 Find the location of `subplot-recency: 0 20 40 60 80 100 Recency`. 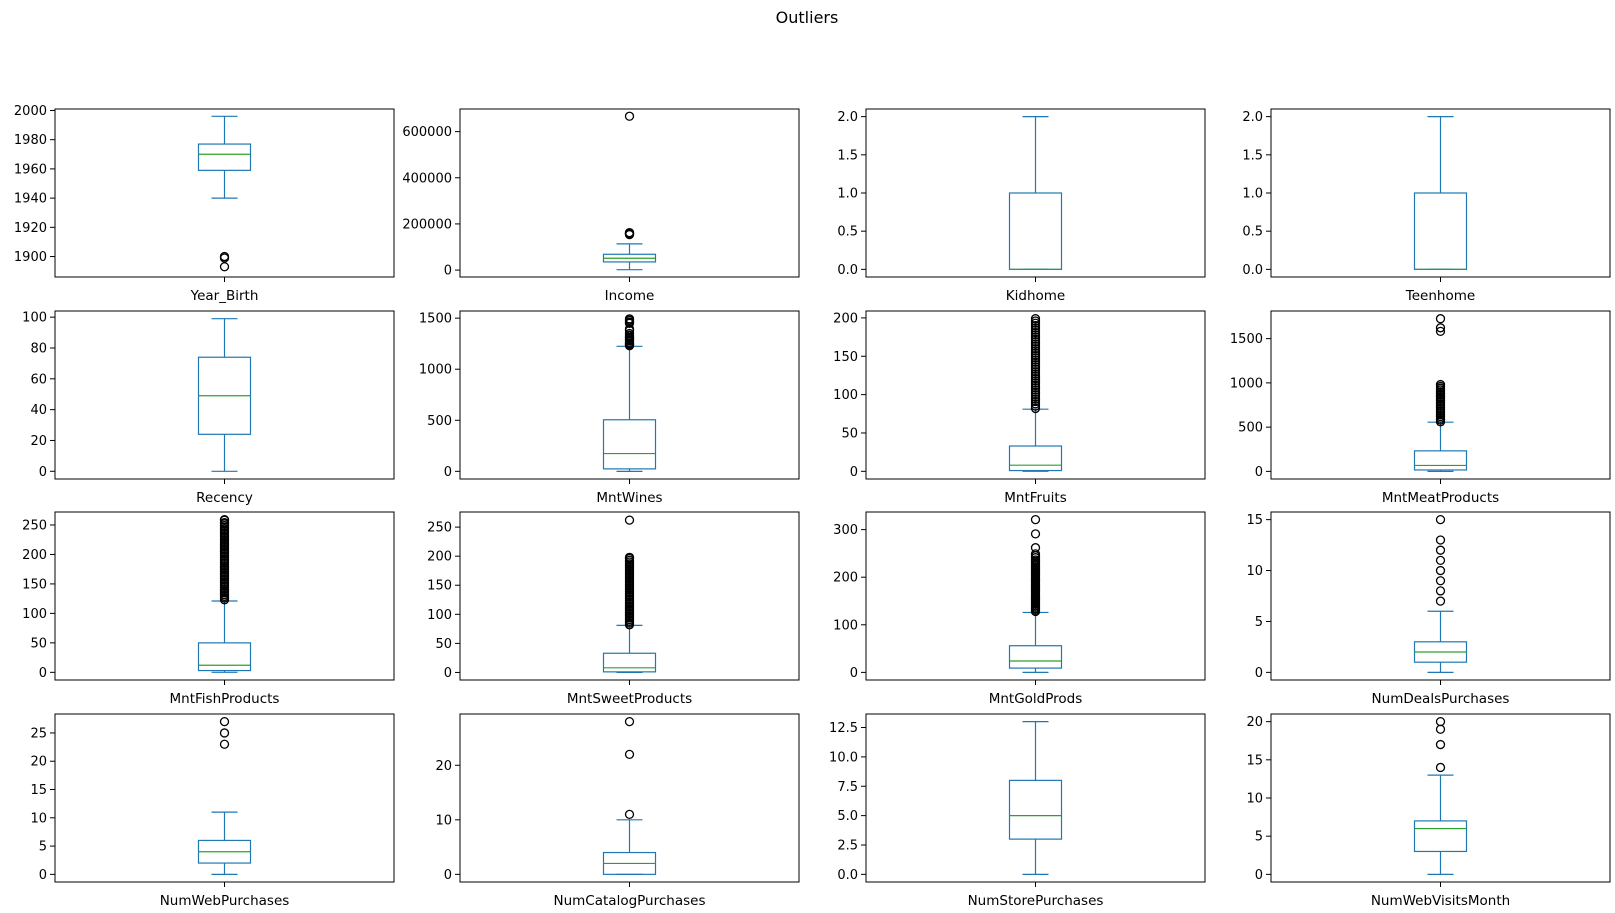

subplot-recency: 0 20 40 60 80 100 Recency is located at coordinates (208, 408).